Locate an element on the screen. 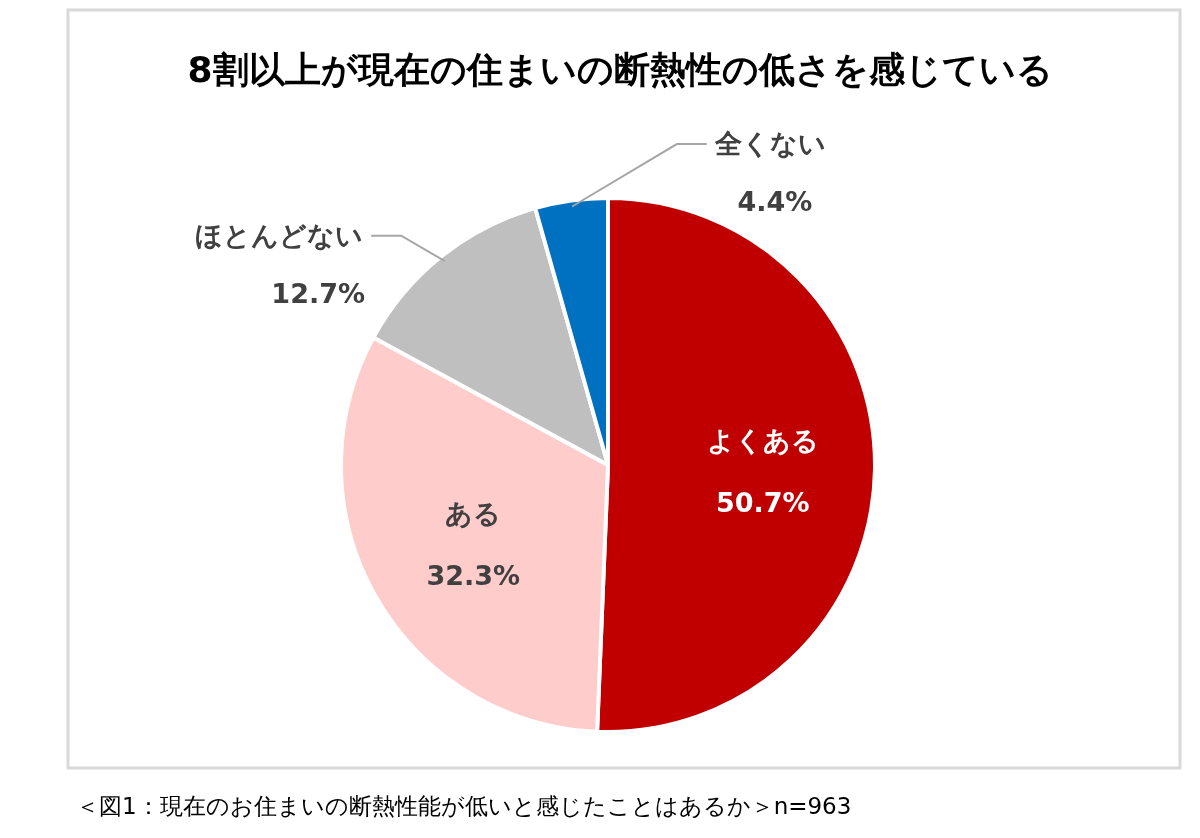 Image resolution: width=1200 pixels, height=838 pixels. slice-label: よくある is located at coordinates (762, 441).